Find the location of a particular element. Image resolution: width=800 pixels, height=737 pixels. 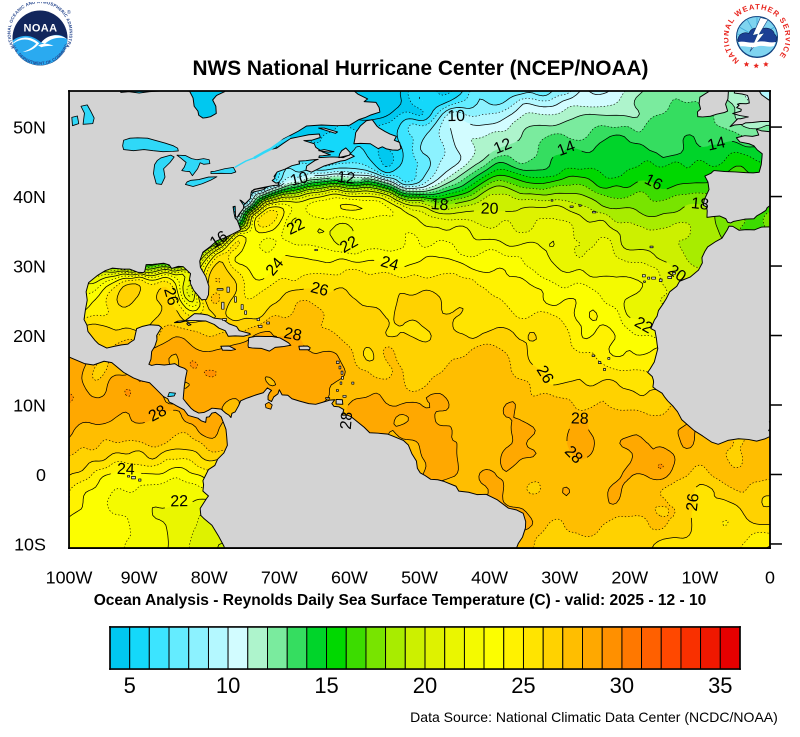

svg-text: 16 is located at coordinates (654, 182).